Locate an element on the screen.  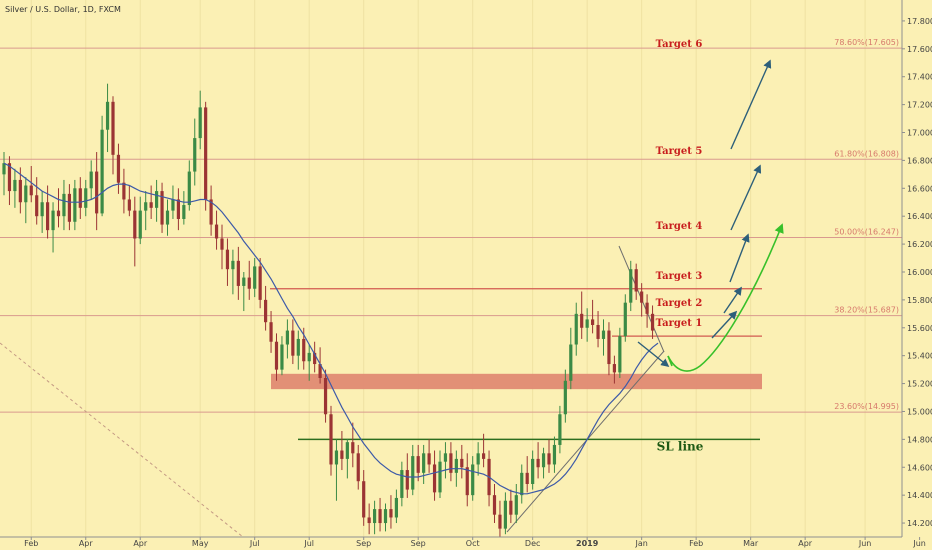
target-label: Target 4 is located at coordinates (679, 226).